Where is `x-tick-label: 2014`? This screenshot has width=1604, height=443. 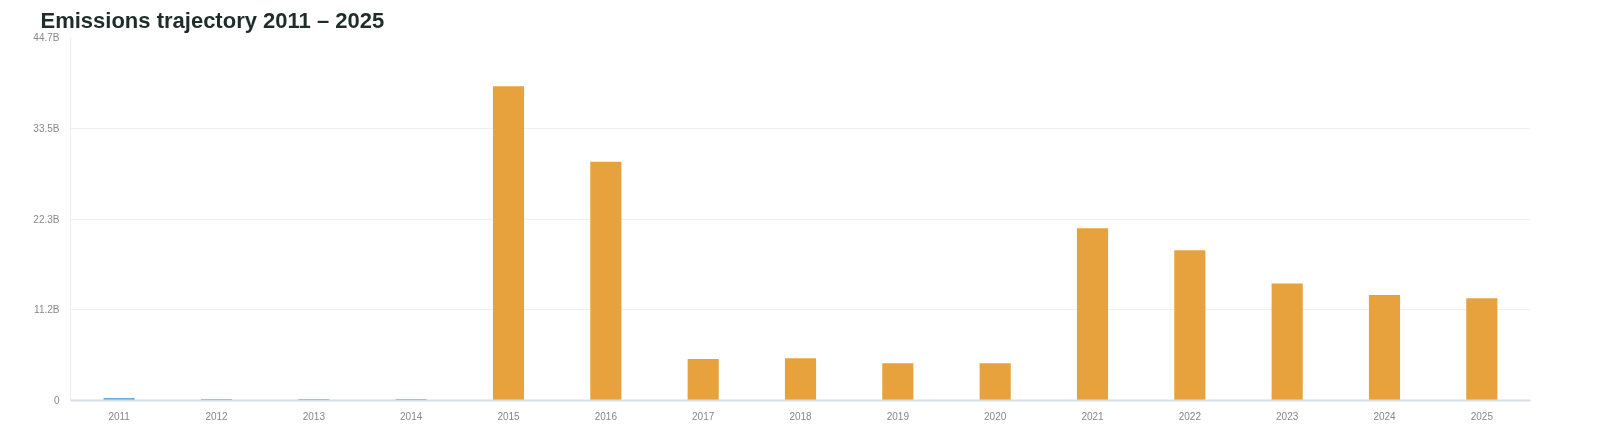 x-tick-label: 2014 is located at coordinates (411, 416).